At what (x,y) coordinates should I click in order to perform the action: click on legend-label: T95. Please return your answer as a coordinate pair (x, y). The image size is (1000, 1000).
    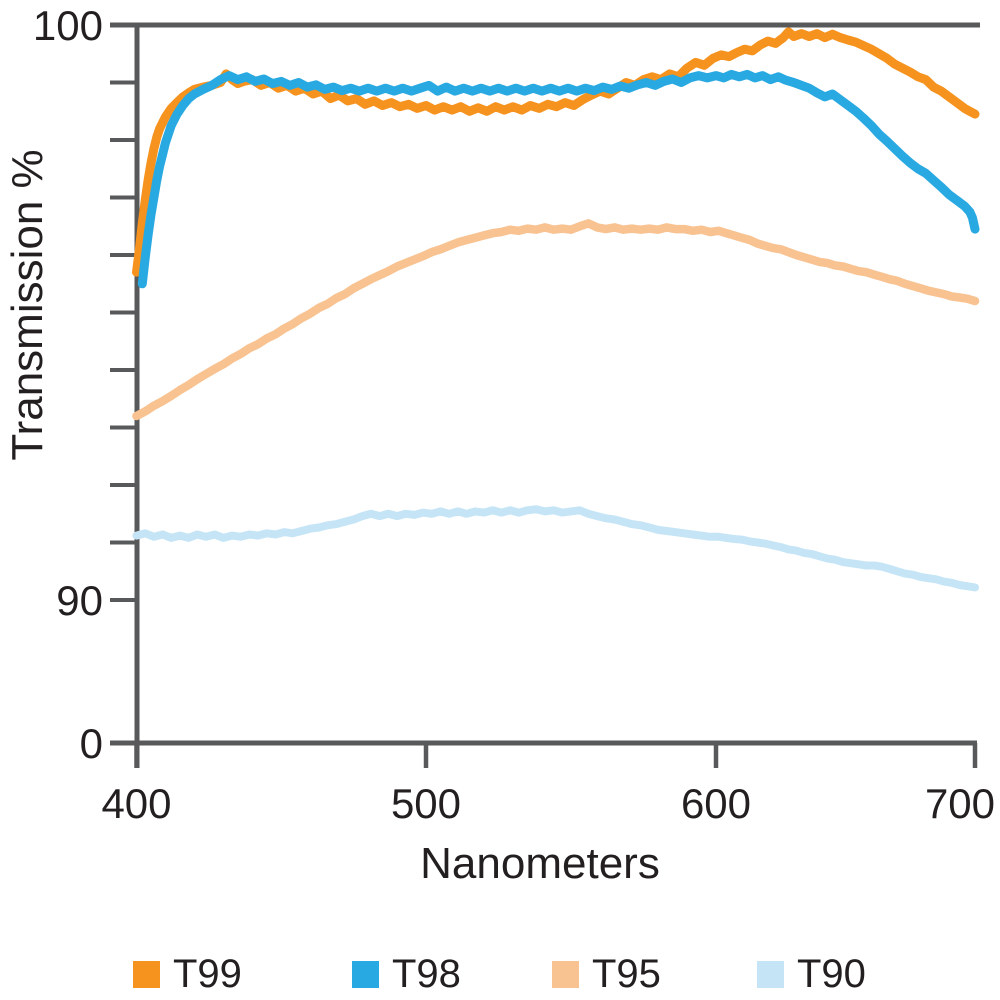
    Looking at the image, I should click on (626, 974).